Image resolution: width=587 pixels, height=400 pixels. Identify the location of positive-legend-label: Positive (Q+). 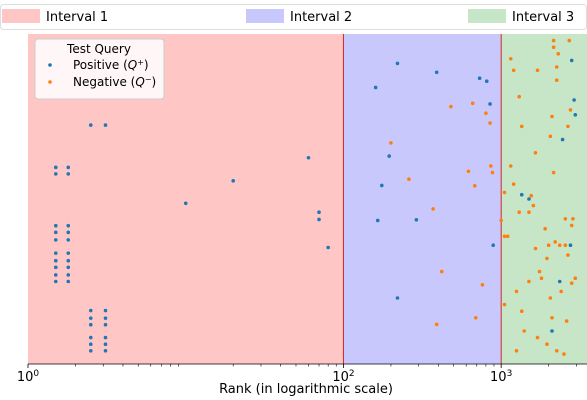
(111, 65).